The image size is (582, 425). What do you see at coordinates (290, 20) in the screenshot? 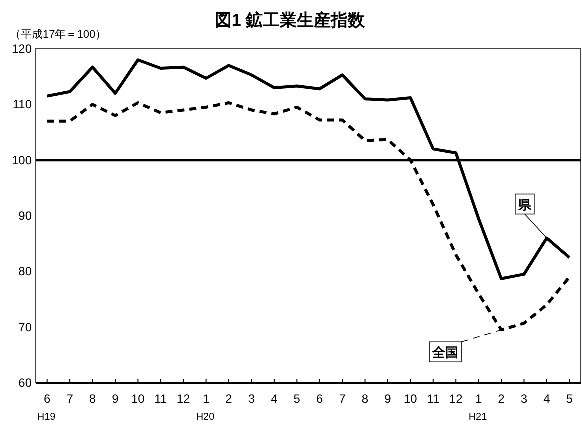
I see `chart-title: 図1 鉱工業生産指数` at bounding box center [290, 20].